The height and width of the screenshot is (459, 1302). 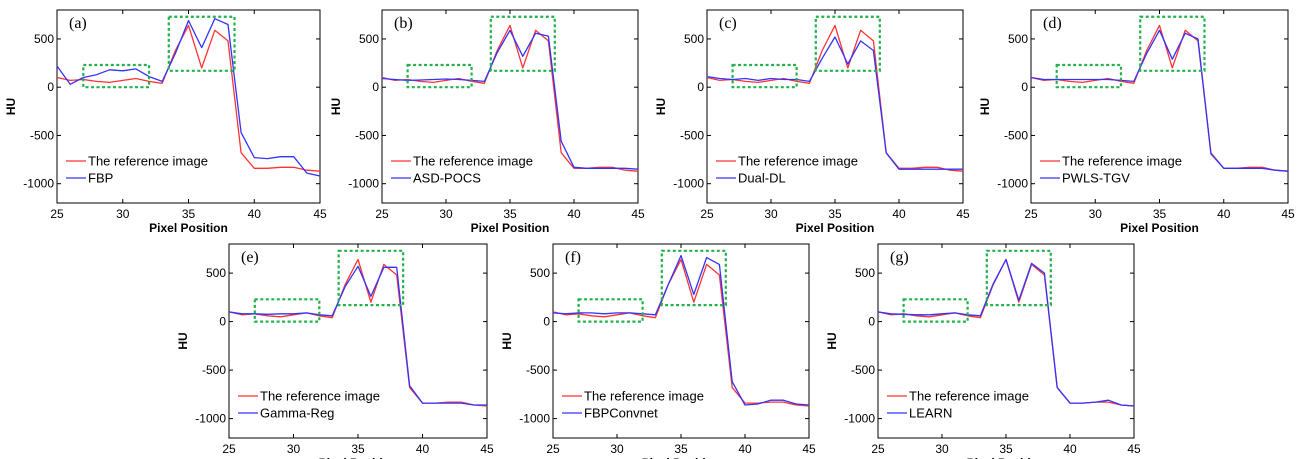 I want to click on panel-label: (a), so click(x=78, y=23).